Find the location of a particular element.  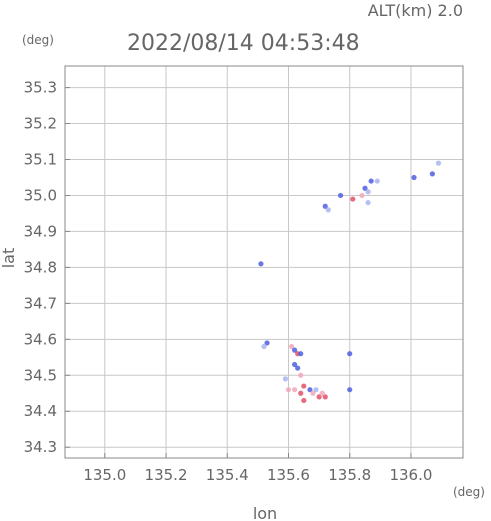

x-tick-label: 136.0 is located at coordinates (410, 475).